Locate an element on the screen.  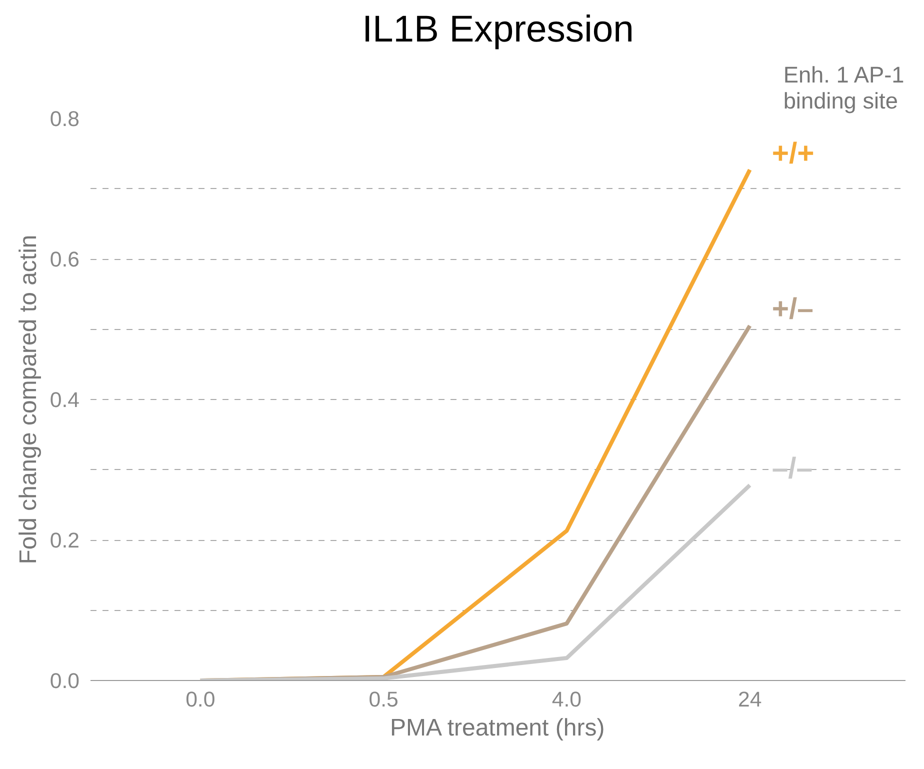
y-axis-title: Fold change compared to actin is located at coordinates (28, 399).